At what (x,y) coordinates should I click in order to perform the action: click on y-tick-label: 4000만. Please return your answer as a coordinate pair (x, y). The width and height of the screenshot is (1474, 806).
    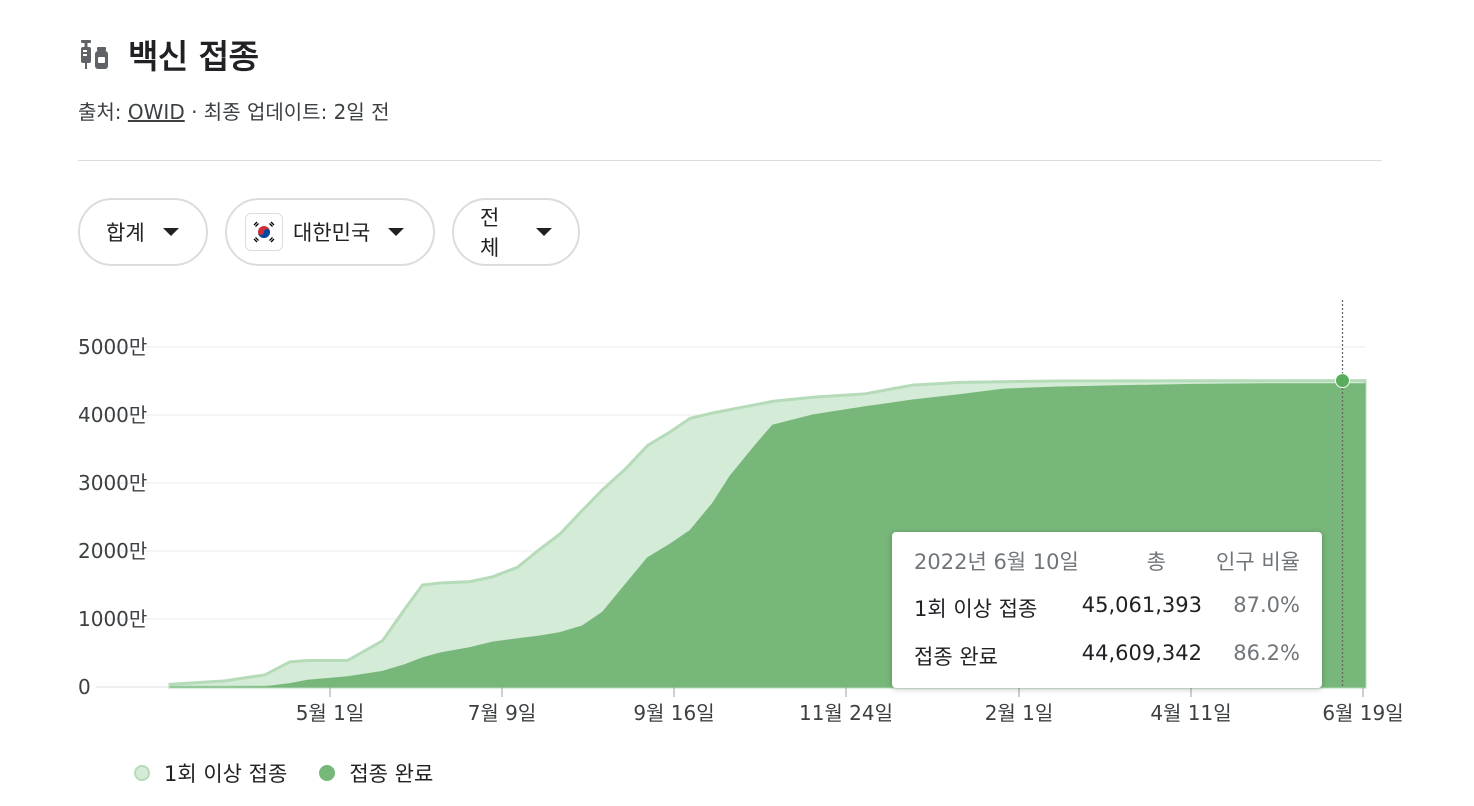
    Looking at the image, I should click on (112, 415).